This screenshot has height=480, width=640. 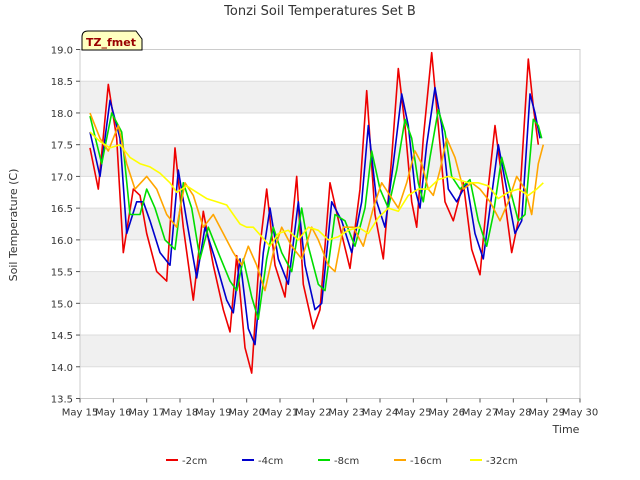 I want to click on x-tick-label: May 19, so click(x=213, y=413).